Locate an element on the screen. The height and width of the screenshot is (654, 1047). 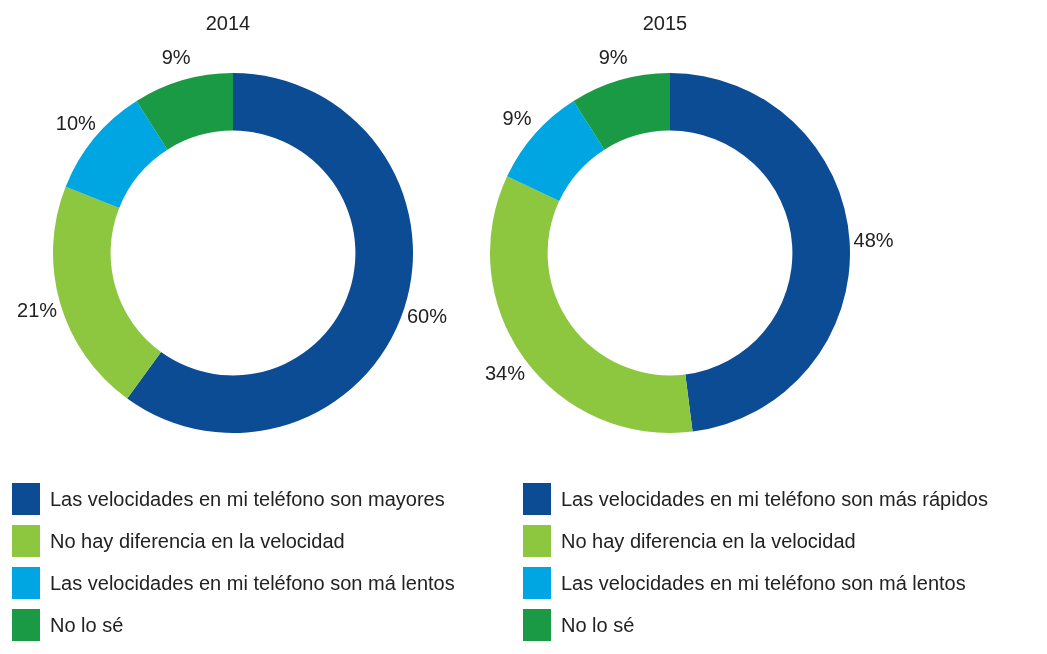
chart-title: 2015 is located at coordinates (665, 23).